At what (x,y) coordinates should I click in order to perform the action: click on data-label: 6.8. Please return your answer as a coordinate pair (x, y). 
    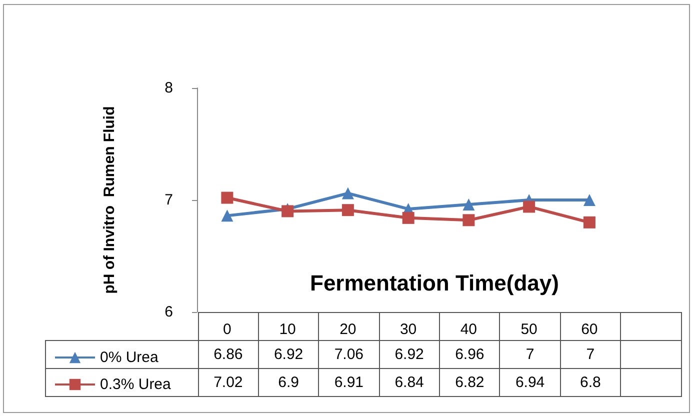
    Looking at the image, I should click on (590, 382).